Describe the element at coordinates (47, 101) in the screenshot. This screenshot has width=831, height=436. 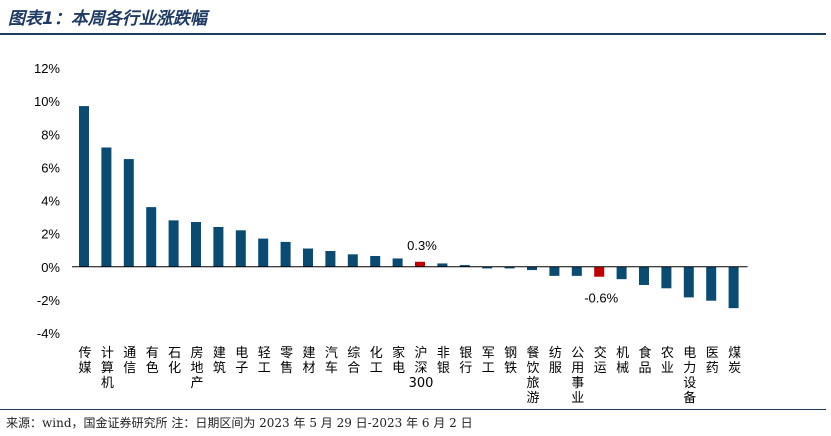
I see `y-tick-label: 10%` at that location.